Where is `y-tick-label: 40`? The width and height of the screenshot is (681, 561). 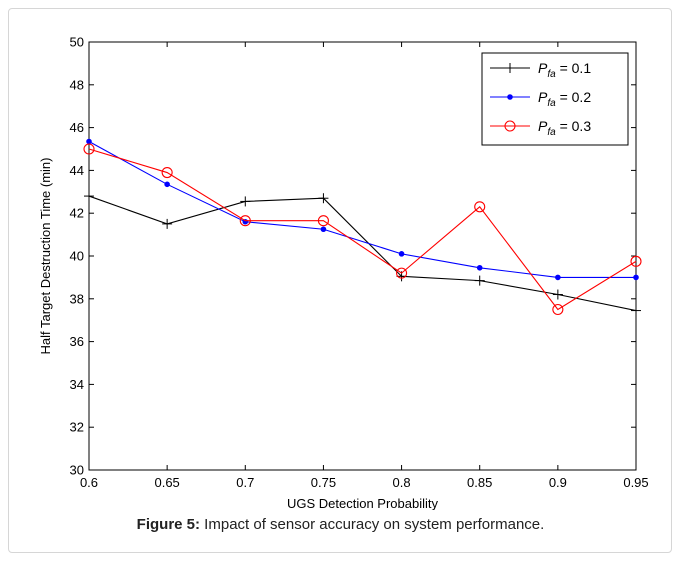
y-tick-label: 40 is located at coordinates (77, 256).